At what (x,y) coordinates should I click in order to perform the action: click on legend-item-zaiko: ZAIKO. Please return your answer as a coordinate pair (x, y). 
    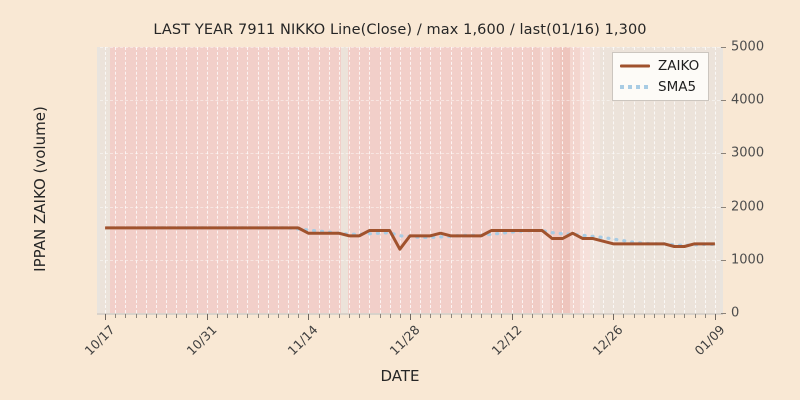
    Looking at the image, I should click on (659, 66).